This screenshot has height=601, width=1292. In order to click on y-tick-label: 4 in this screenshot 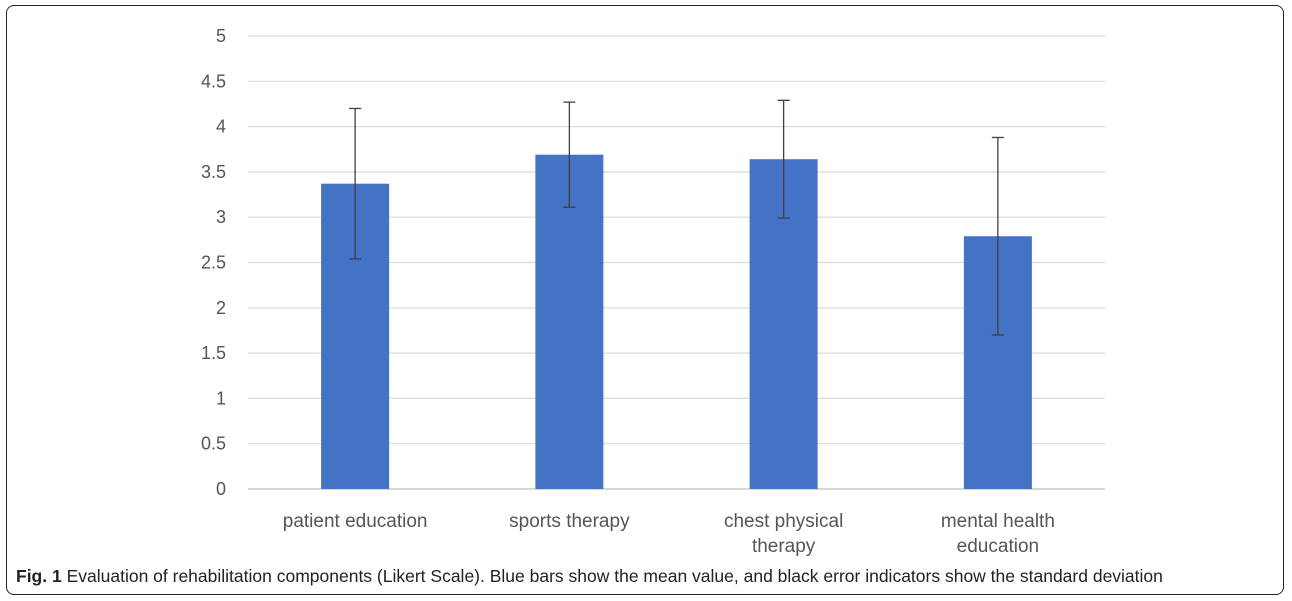, I will do `click(221, 127)`.